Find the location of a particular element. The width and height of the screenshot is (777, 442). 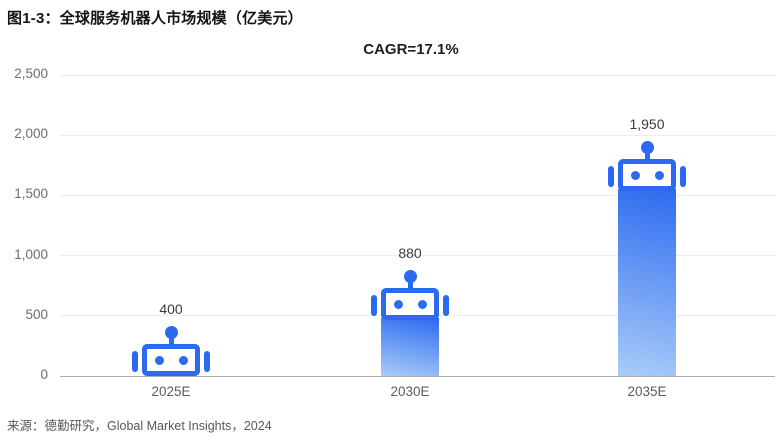

x-axis-line is located at coordinates (417, 376).